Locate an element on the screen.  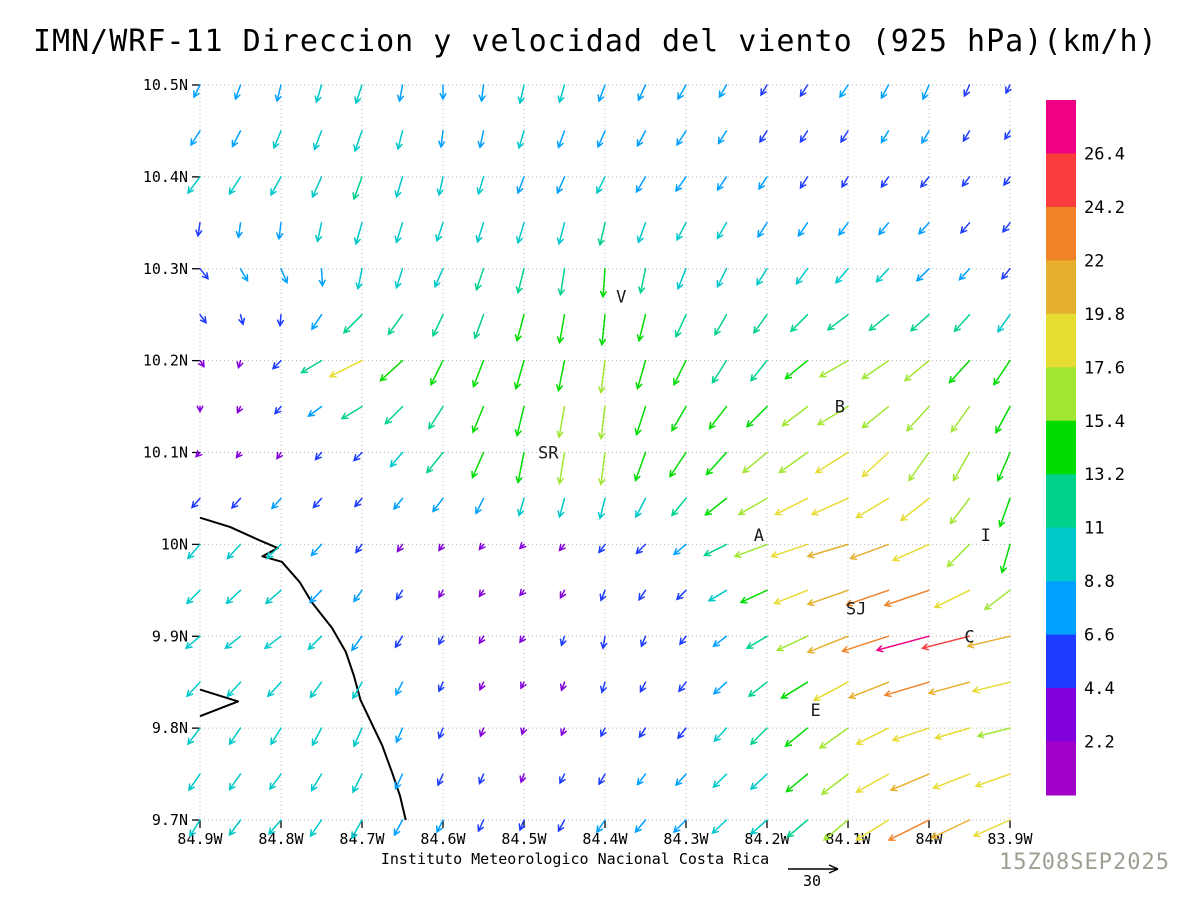
y-tick-label: 10.1N is located at coordinates (165, 453).